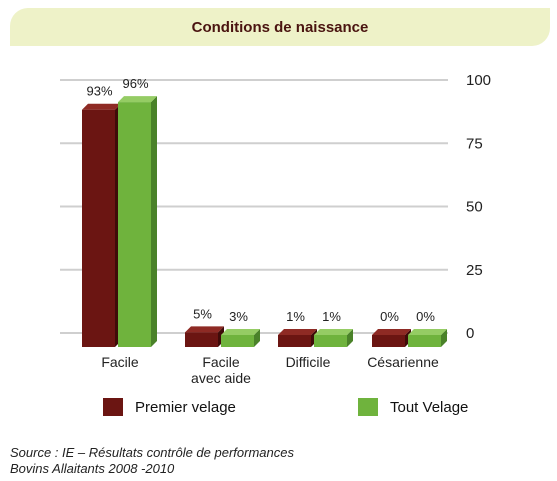 The height and width of the screenshot is (481, 557). I want to click on chart-title: Conditions de naissance, so click(280, 27).